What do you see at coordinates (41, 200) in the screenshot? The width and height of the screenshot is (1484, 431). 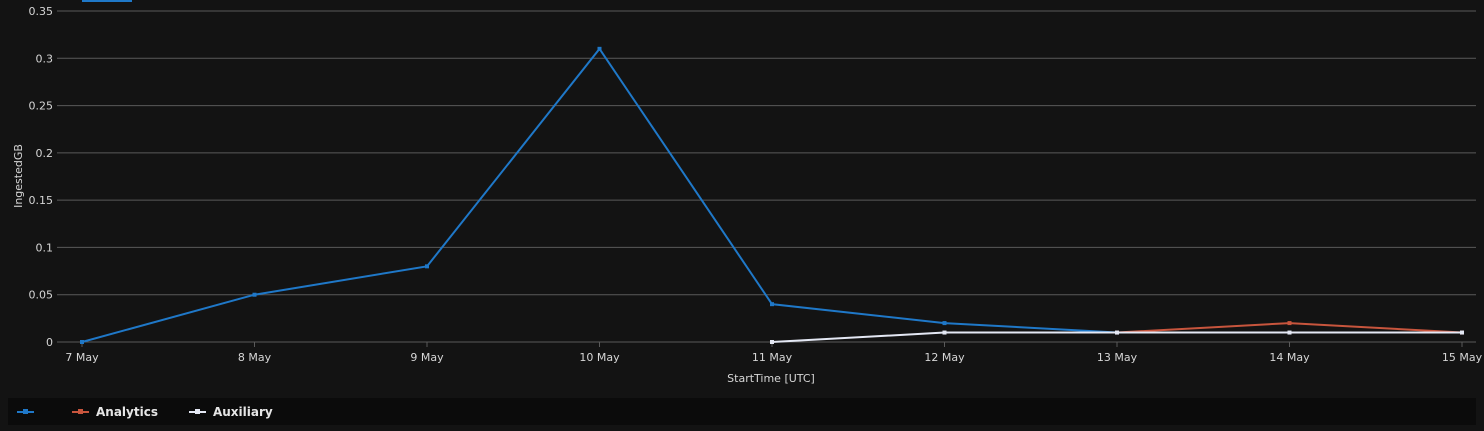 I see `y-tick-label: 0.15` at bounding box center [41, 200].